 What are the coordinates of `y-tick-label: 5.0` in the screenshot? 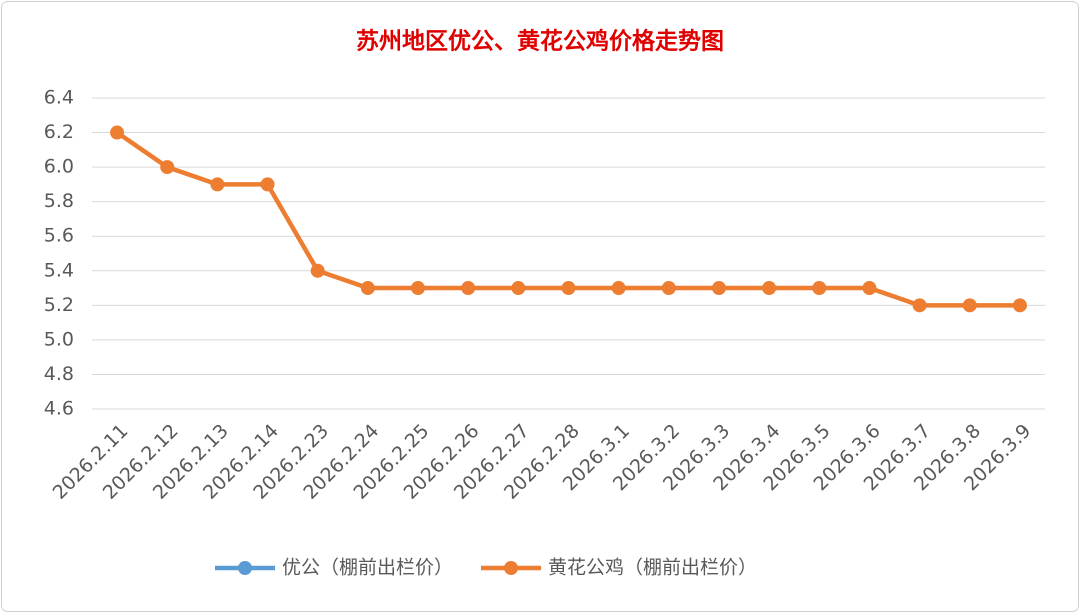 It's located at (59, 339).